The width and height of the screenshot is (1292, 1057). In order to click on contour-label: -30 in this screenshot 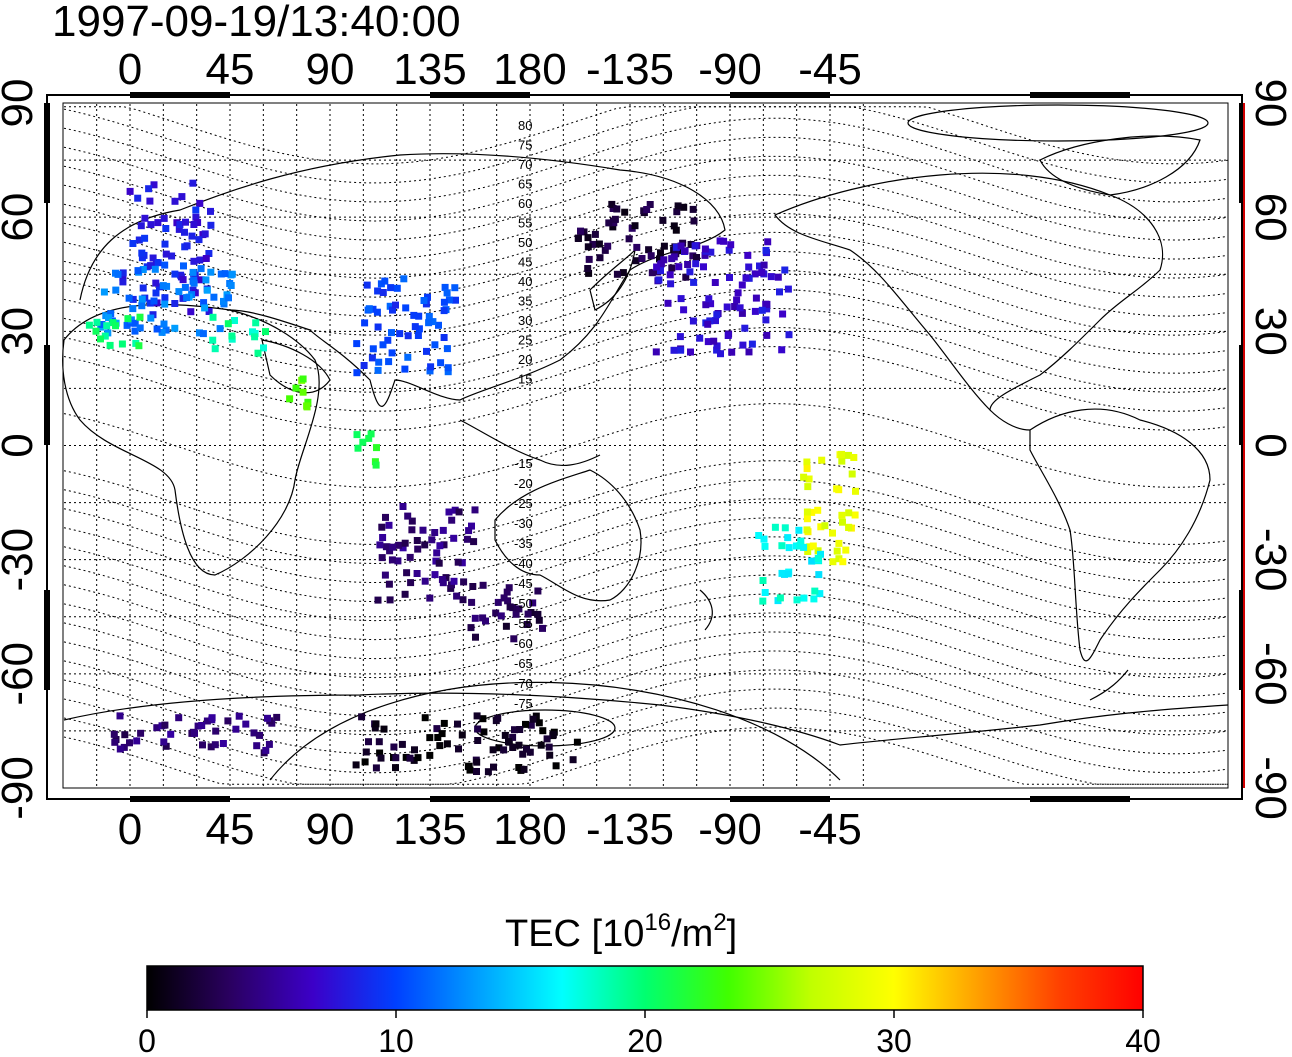, I will do `click(523, 523)`.